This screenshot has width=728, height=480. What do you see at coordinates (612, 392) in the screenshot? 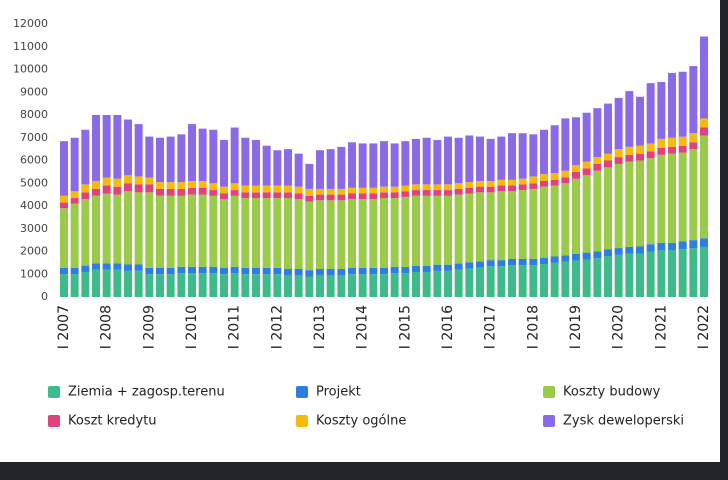
I see `legend-label: Koszty budowy` at bounding box center [612, 392].